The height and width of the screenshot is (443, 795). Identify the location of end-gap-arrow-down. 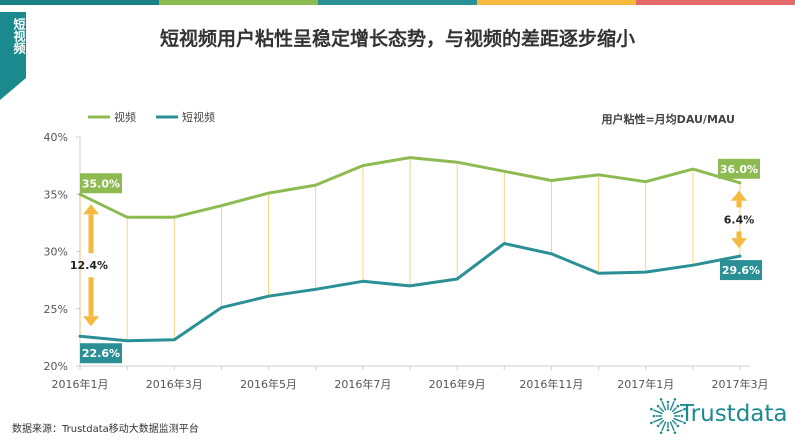
(739, 240).